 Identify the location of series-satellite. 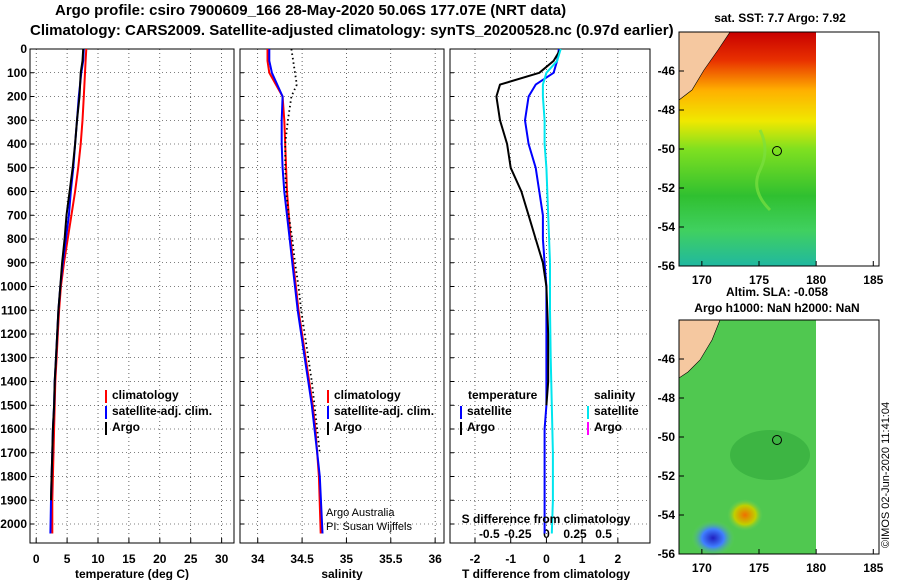
(296, 291).